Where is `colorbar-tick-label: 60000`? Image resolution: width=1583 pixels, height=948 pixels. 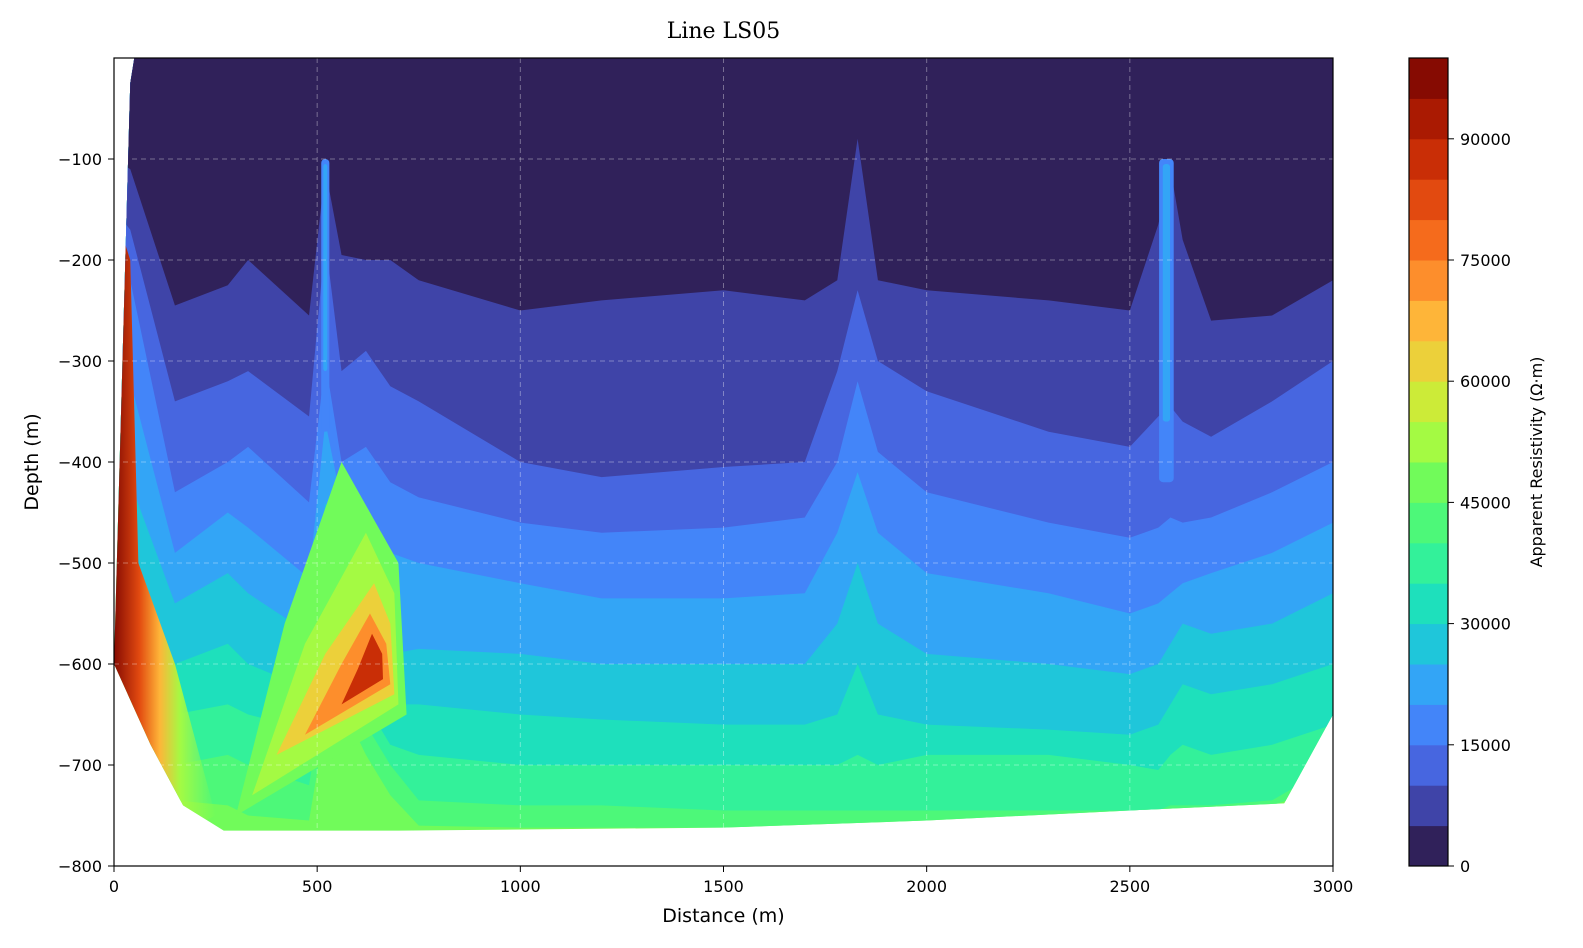
colorbar-tick-label: 60000 is located at coordinates (1485, 381).